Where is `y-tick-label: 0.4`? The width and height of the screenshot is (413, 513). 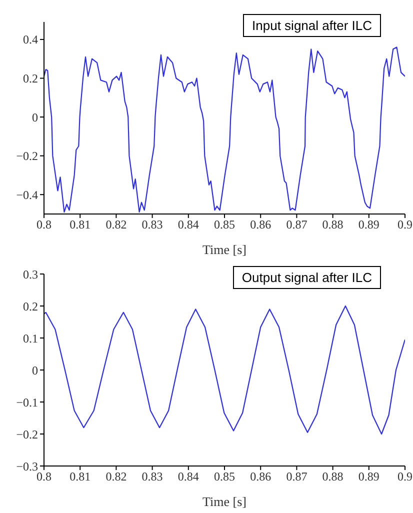
y-tick-label: 0.4 is located at coordinates (30, 39).